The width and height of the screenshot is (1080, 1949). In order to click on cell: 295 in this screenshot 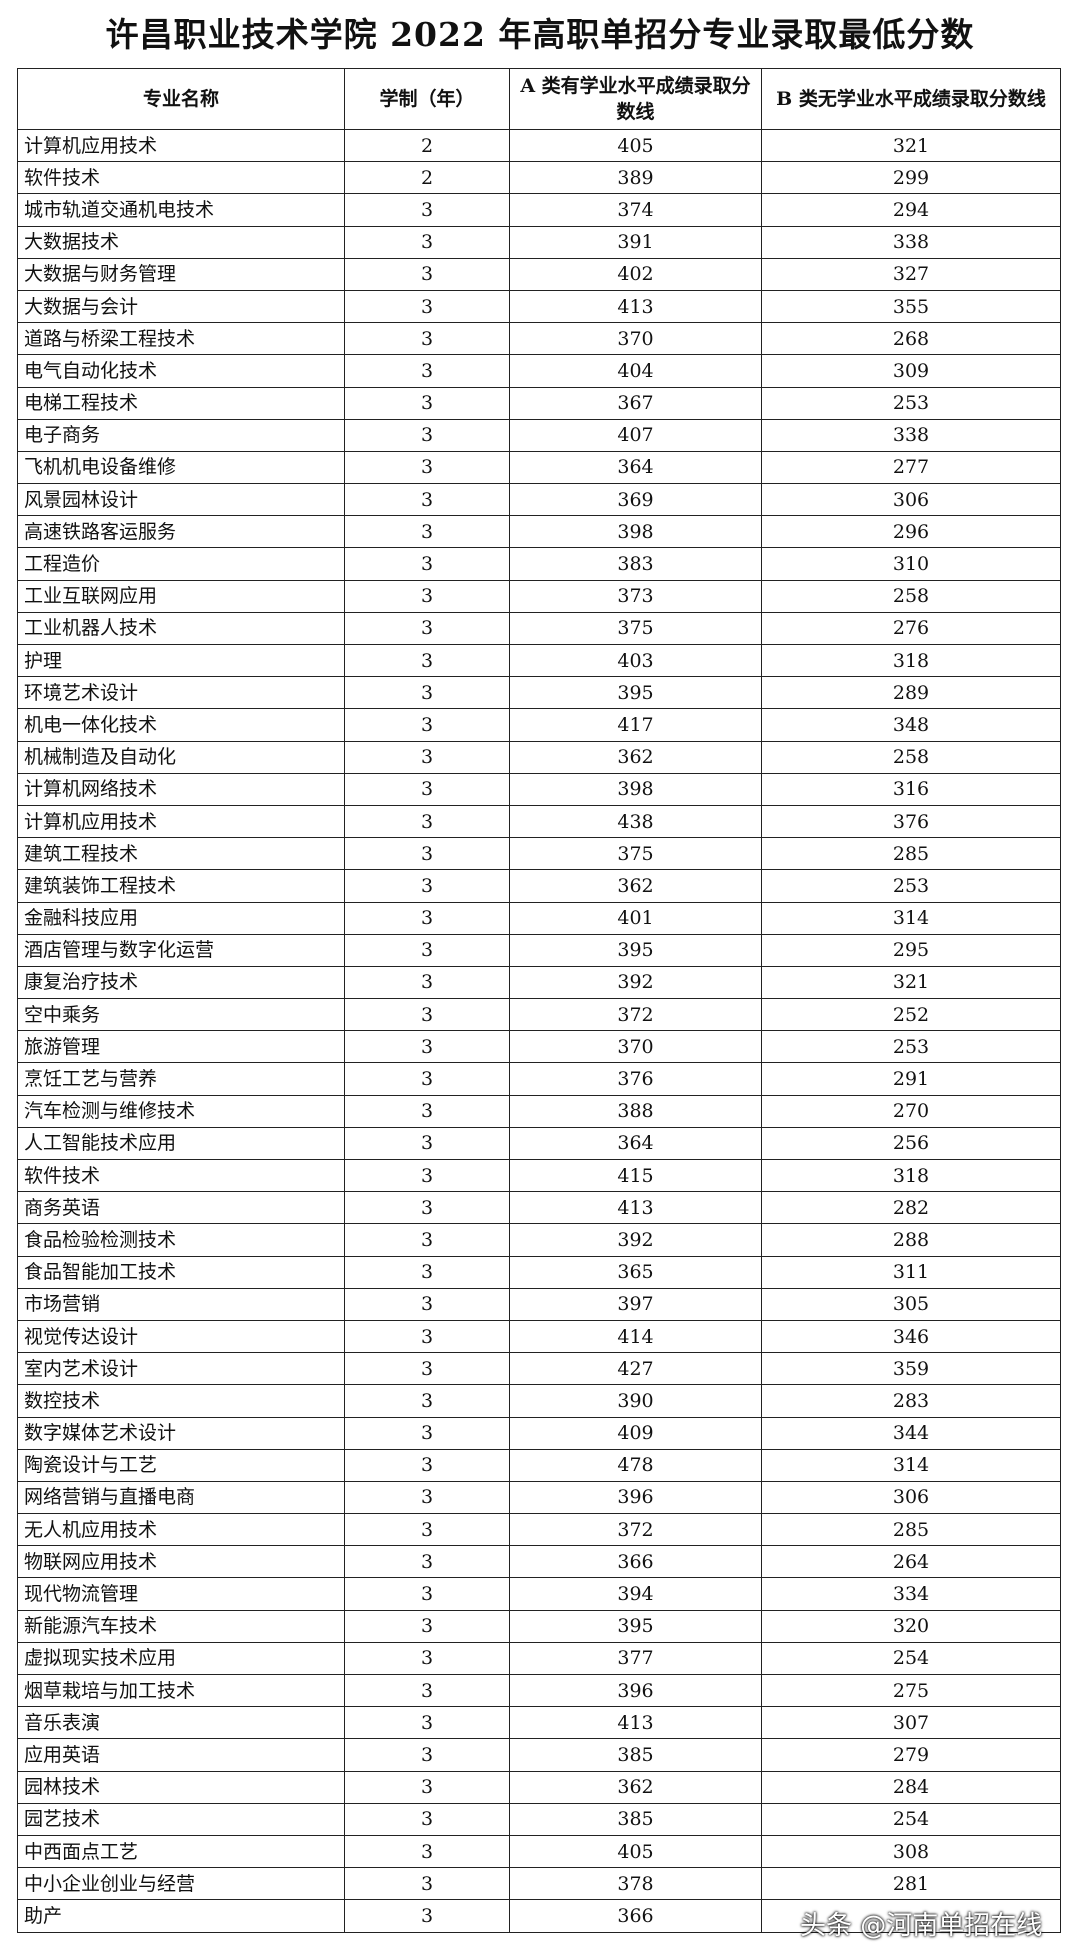, I will do `click(911, 950)`.